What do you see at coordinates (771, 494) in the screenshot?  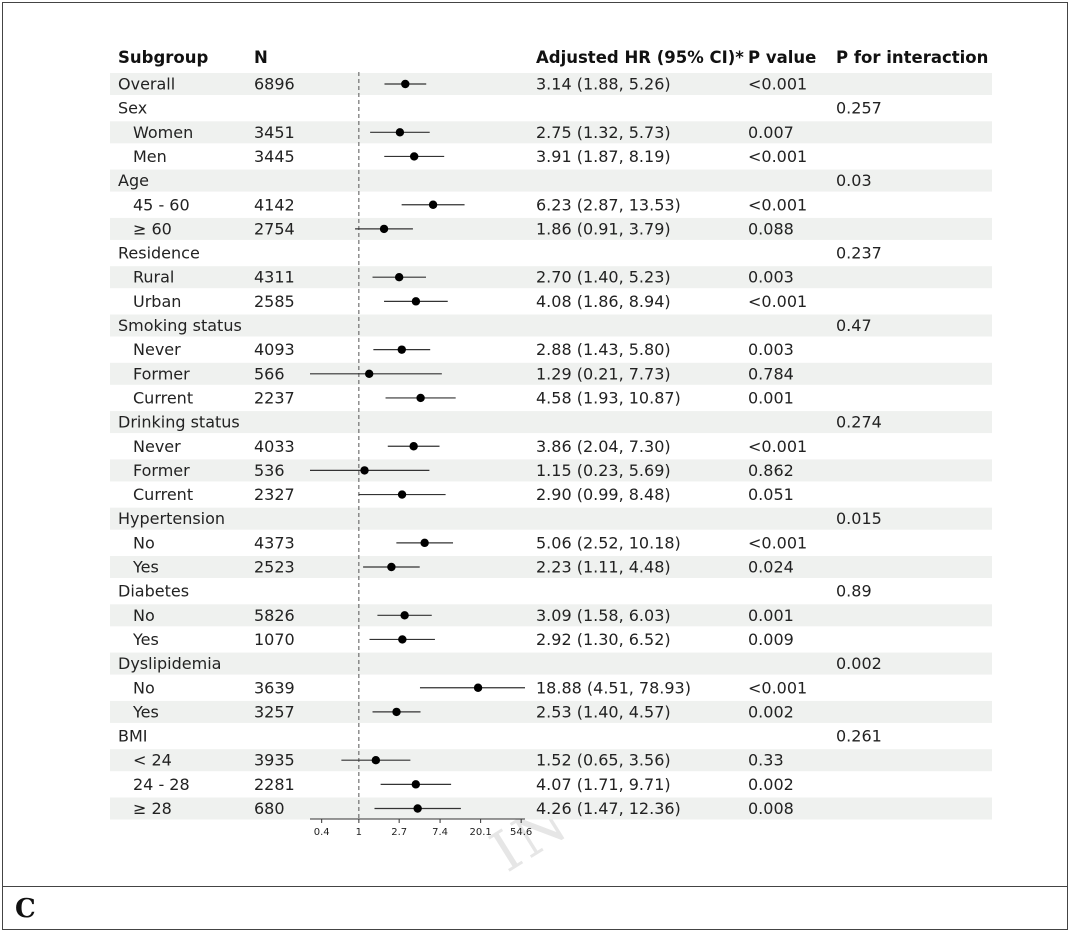 I see `row-p-value: 0.051` at bounding box center [771, 494].